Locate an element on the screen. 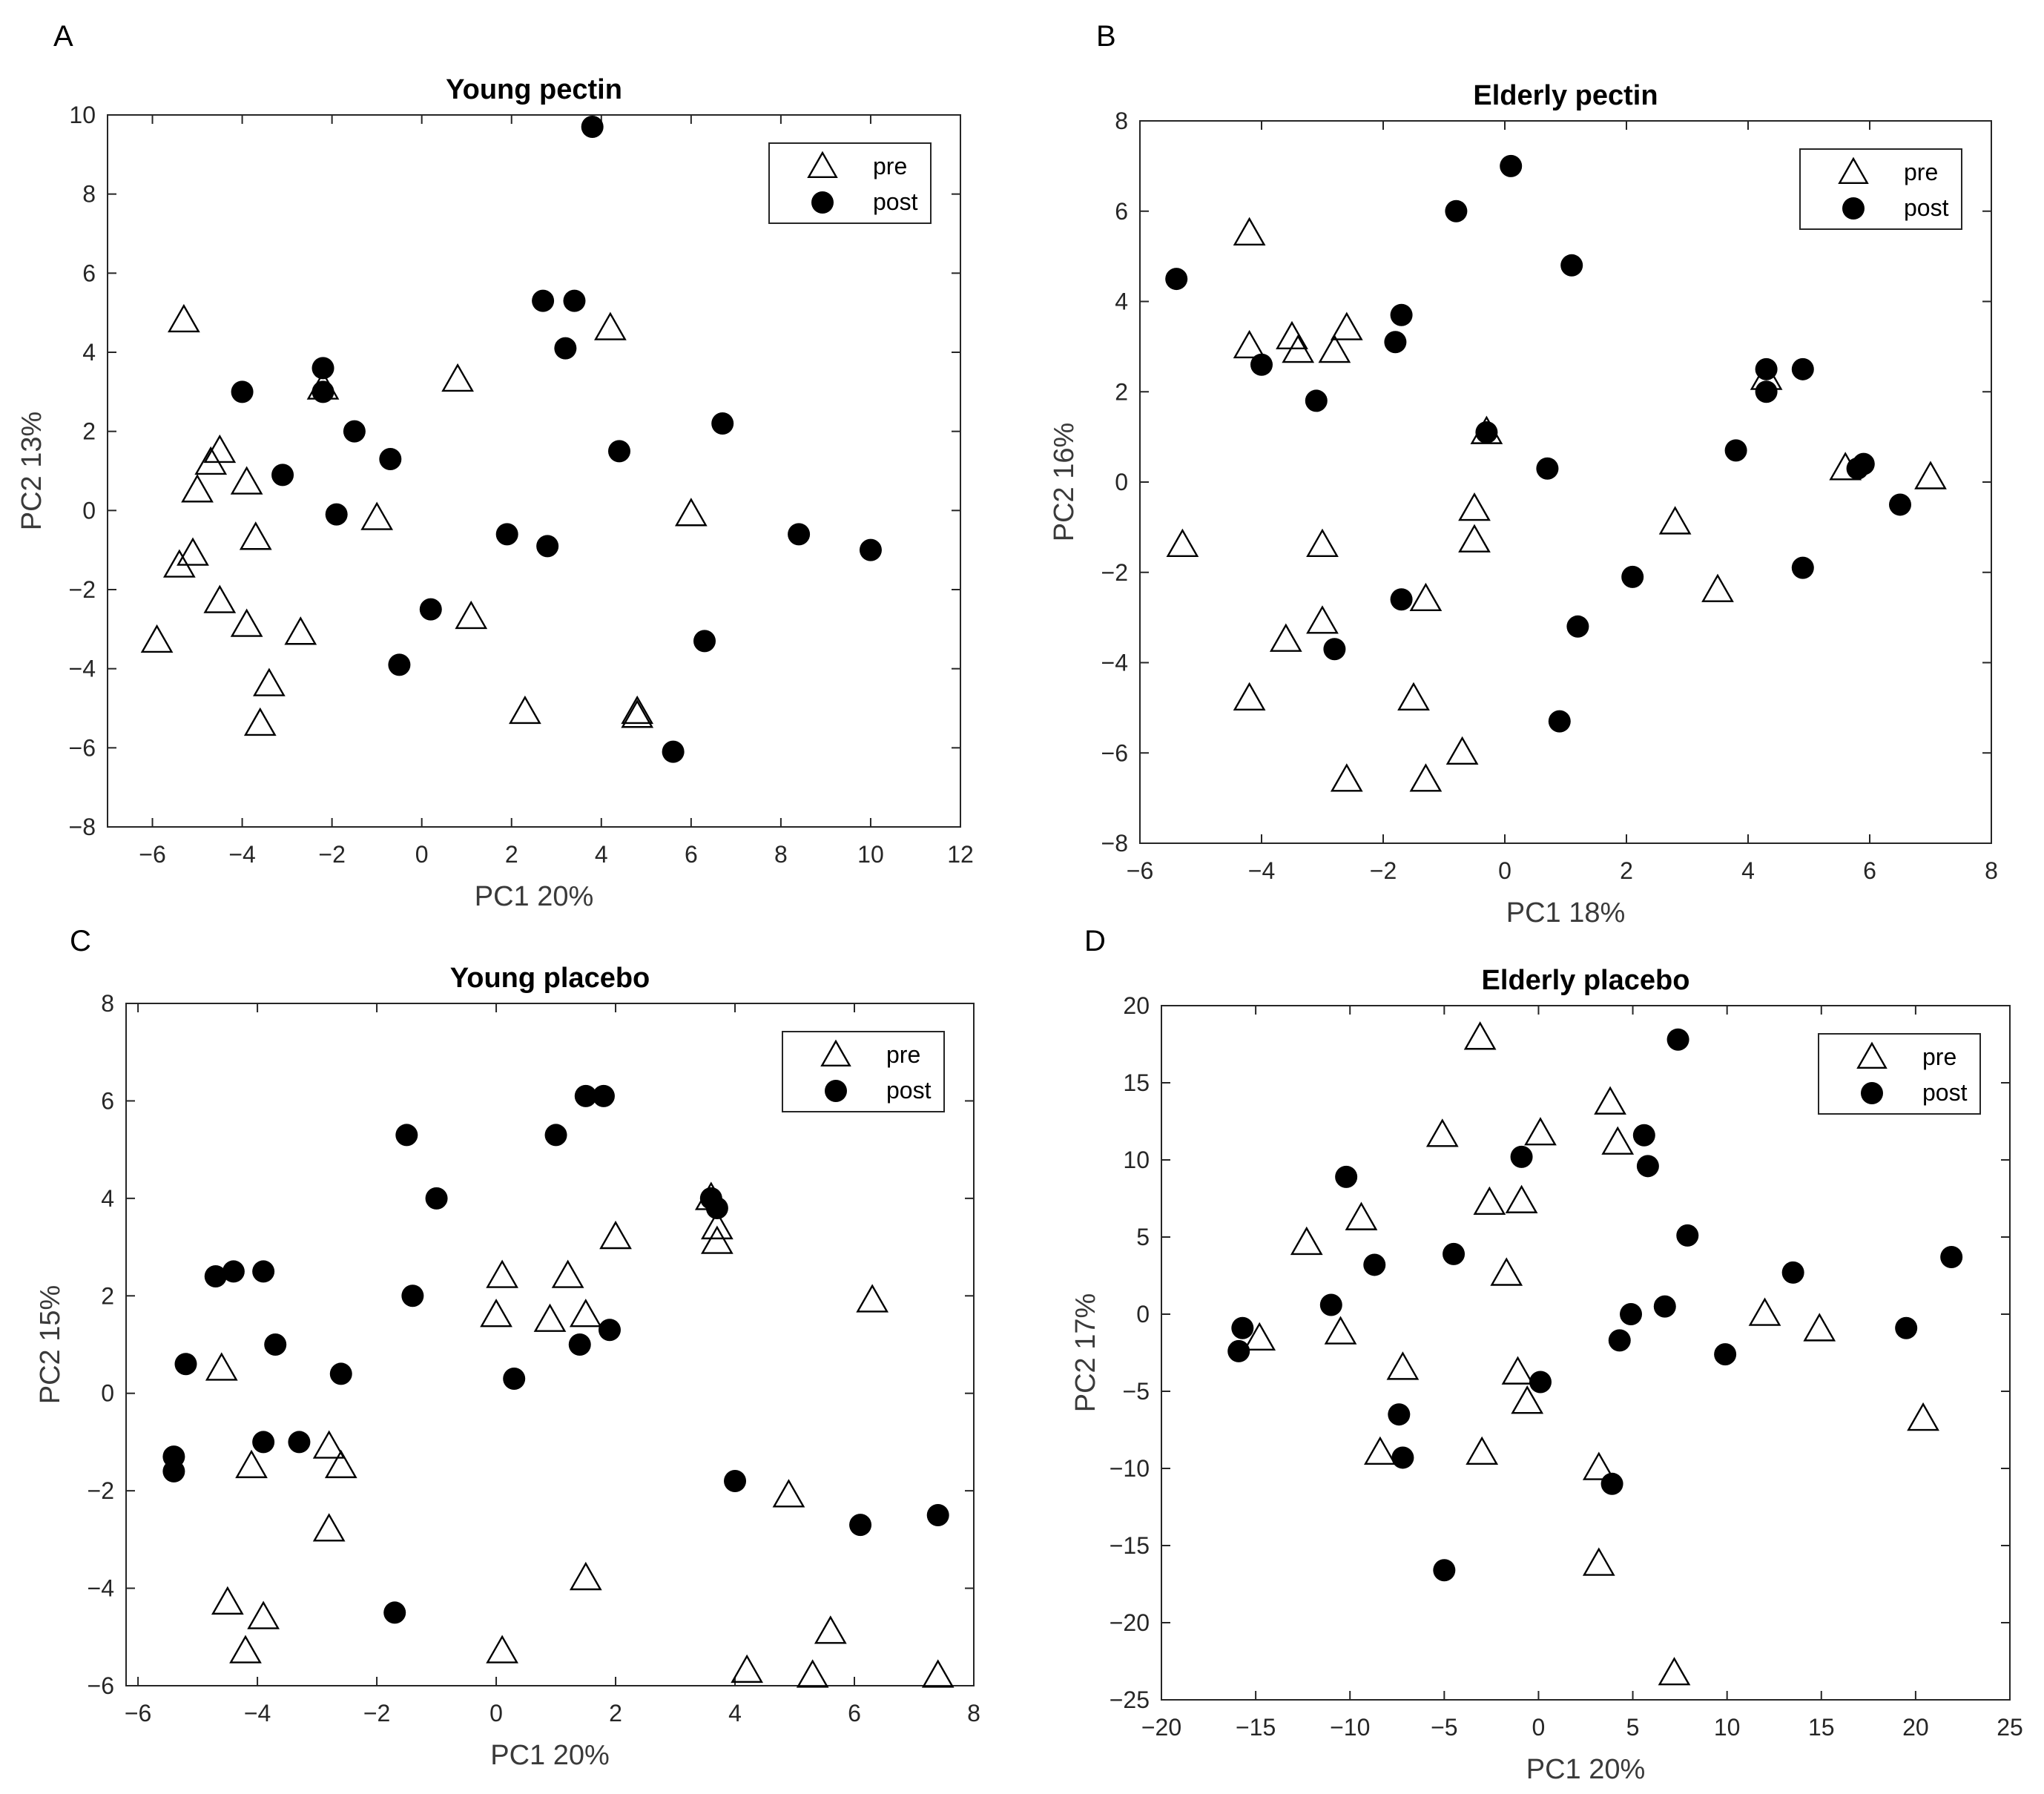 This screenshot has height=1794, width=2044. y-tick-label: −25 is located at coordinates (1130, 1700).